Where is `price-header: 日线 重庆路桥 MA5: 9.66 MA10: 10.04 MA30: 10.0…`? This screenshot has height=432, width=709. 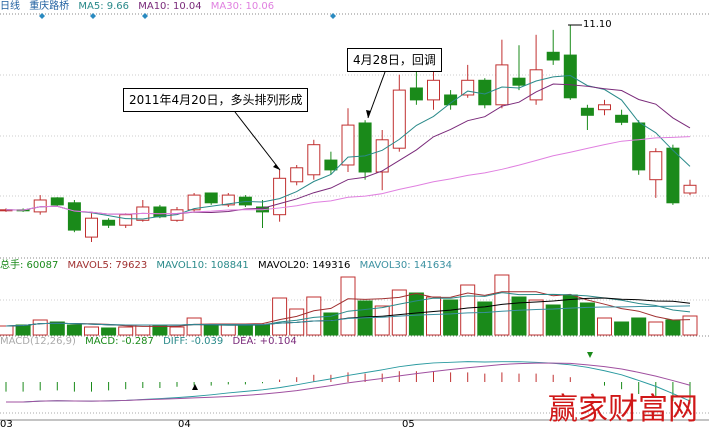 price-header: 日线 重庆路桥 MA5: 9.66 MA10: 10.04 MA30: 10.0… is located at coordinates (140, 7).